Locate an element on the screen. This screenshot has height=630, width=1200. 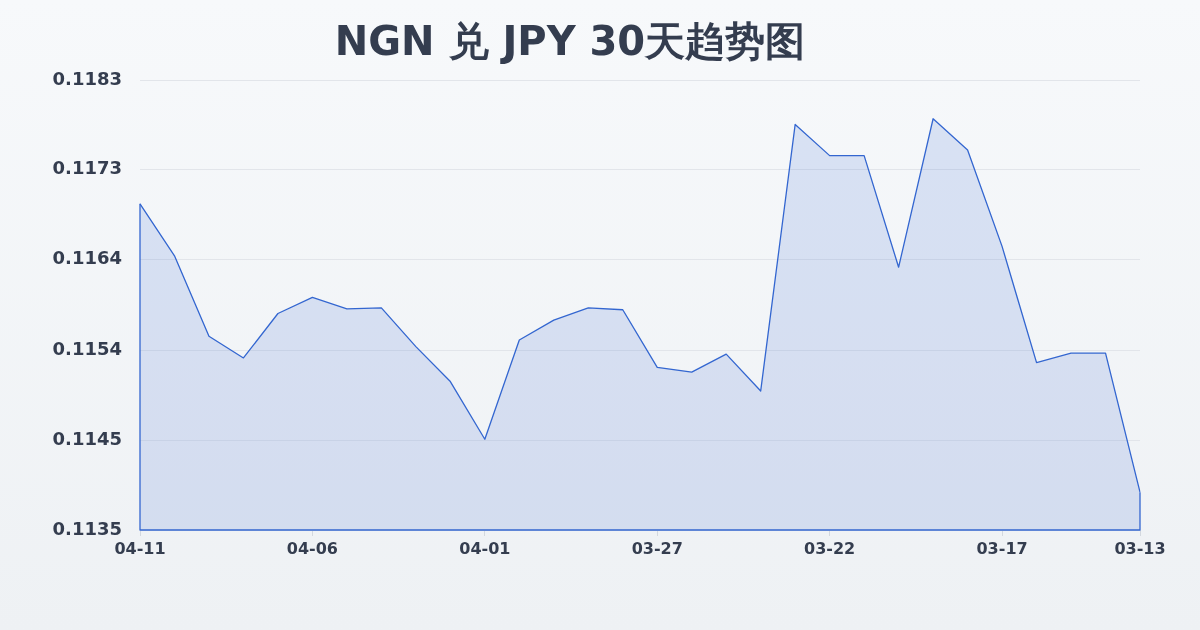
x-tick-label: 03-17 is located at coordinates (1002, 548).